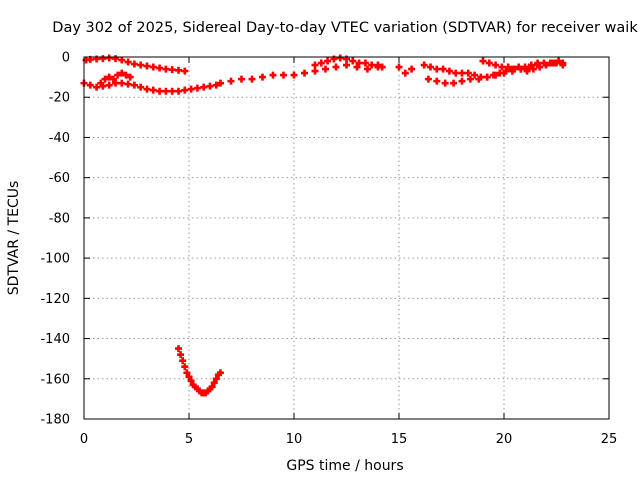 The height and width of the screenshot is (480, 640). Describe the element at coordinates (14, 238) in the screenshot. I see `y-axis-label: SDTVAR / TECUs` at that location.